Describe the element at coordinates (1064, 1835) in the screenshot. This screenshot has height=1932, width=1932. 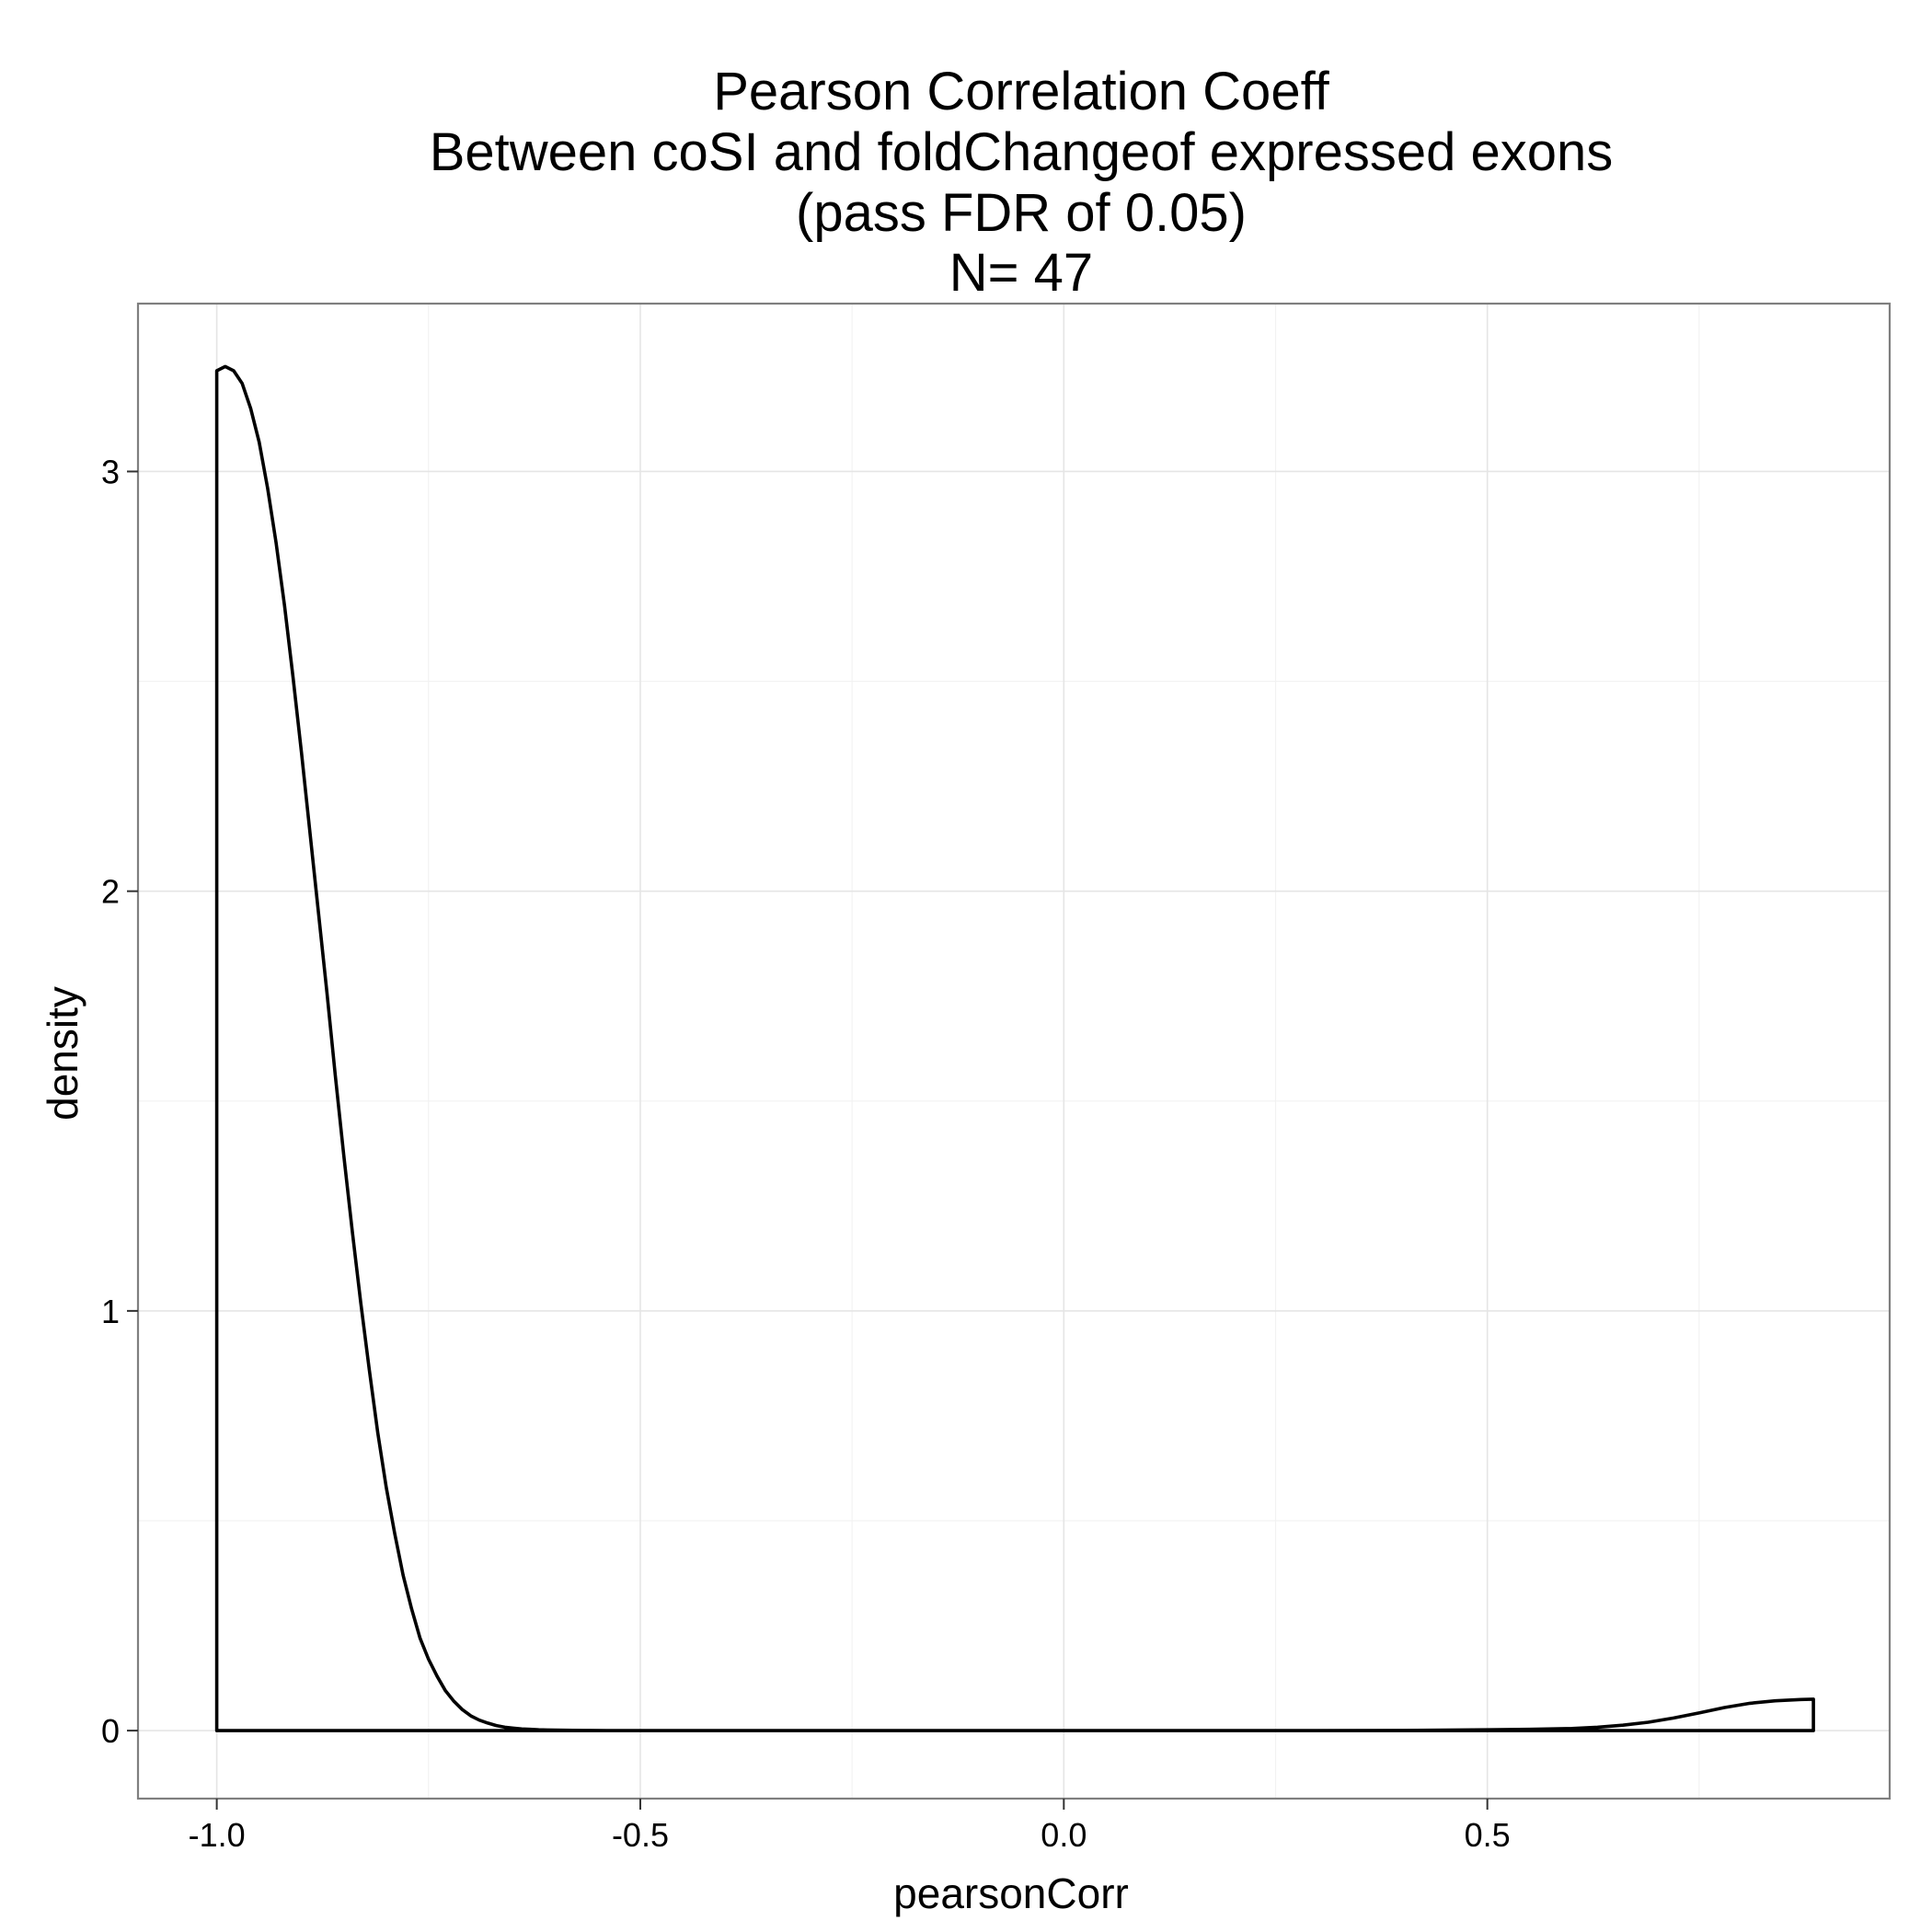
I see `x-tick-label: 0.0` at that location.